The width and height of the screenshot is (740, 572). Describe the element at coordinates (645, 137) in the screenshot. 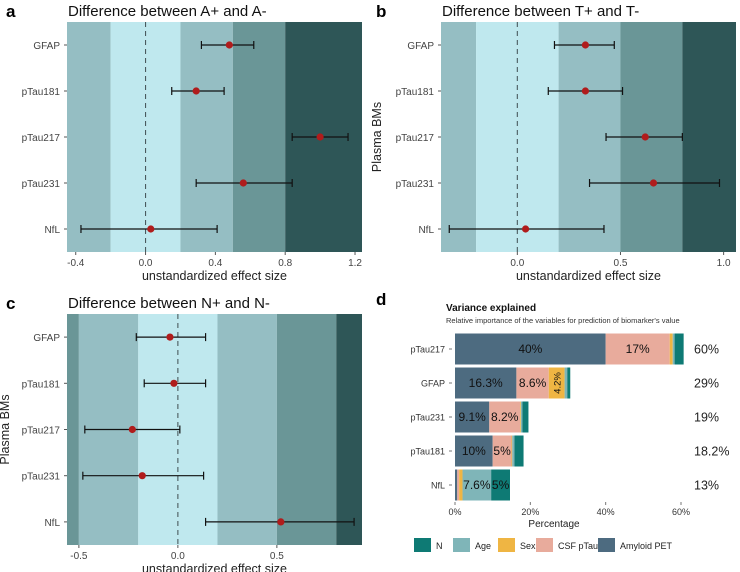

I see `estimate-point-b-pTau217` at that location.